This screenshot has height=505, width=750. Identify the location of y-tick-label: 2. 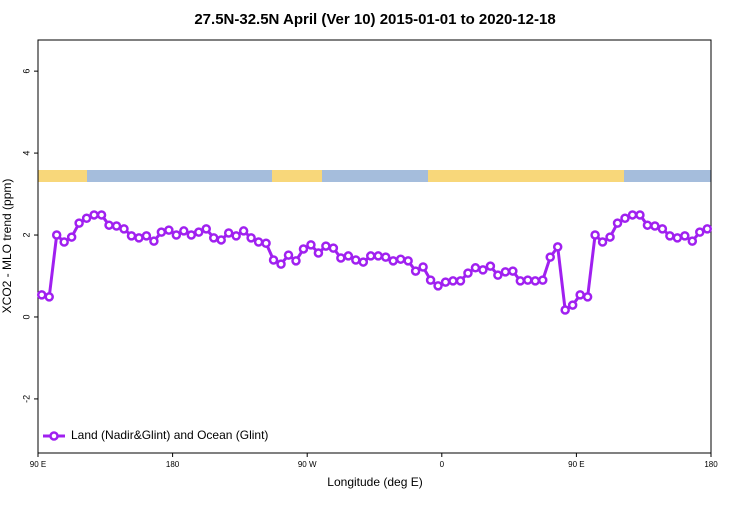
(26, 235).